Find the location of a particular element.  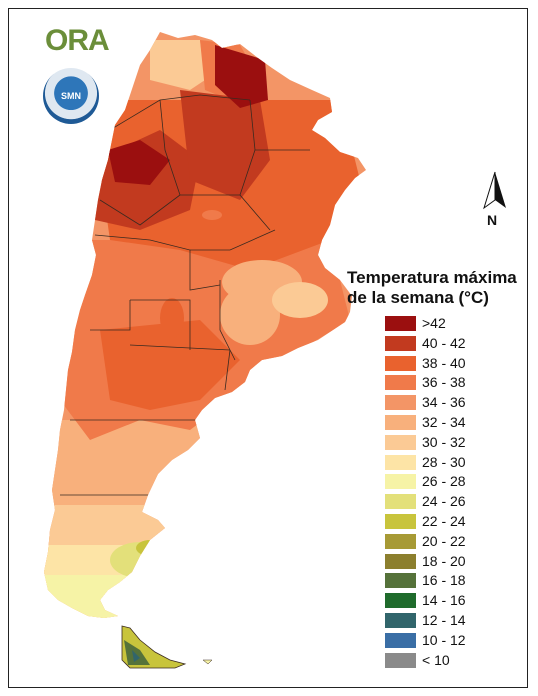

legend-label: 10 - 12 is located at coordinates (444, 639).